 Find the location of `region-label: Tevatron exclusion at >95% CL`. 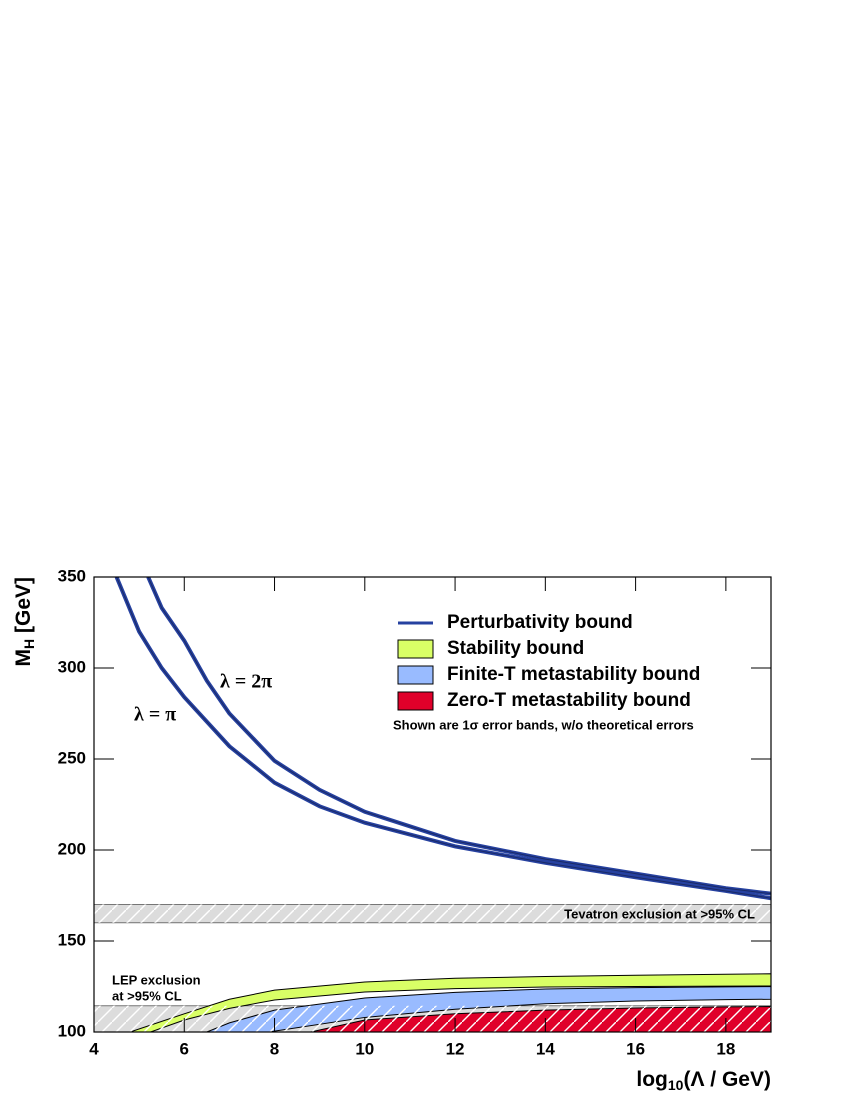

region-label: Tevatron exclusion at >95% CL is located at coordinates (659, 913).